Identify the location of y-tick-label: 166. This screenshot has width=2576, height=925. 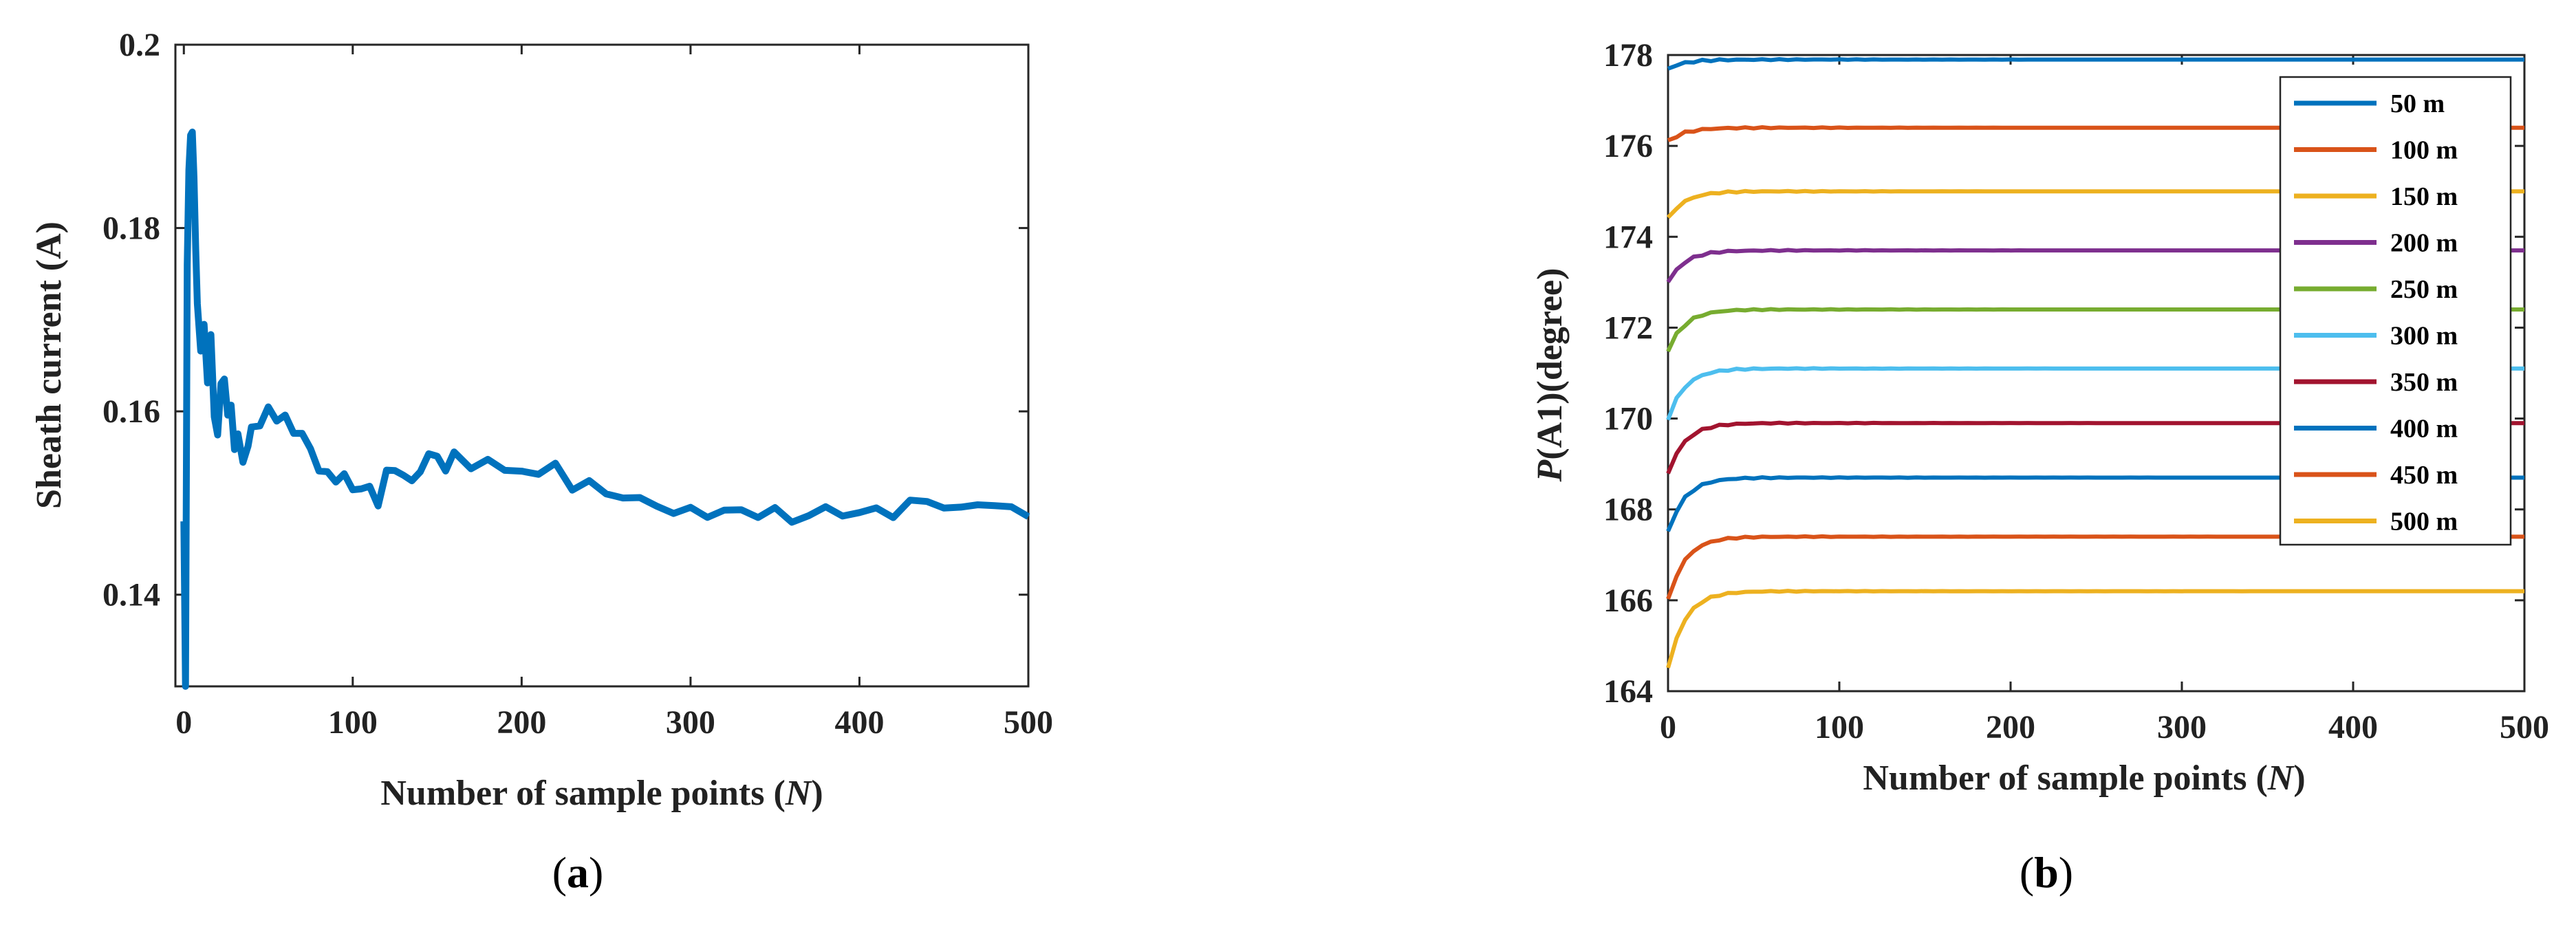
(1628, 601).